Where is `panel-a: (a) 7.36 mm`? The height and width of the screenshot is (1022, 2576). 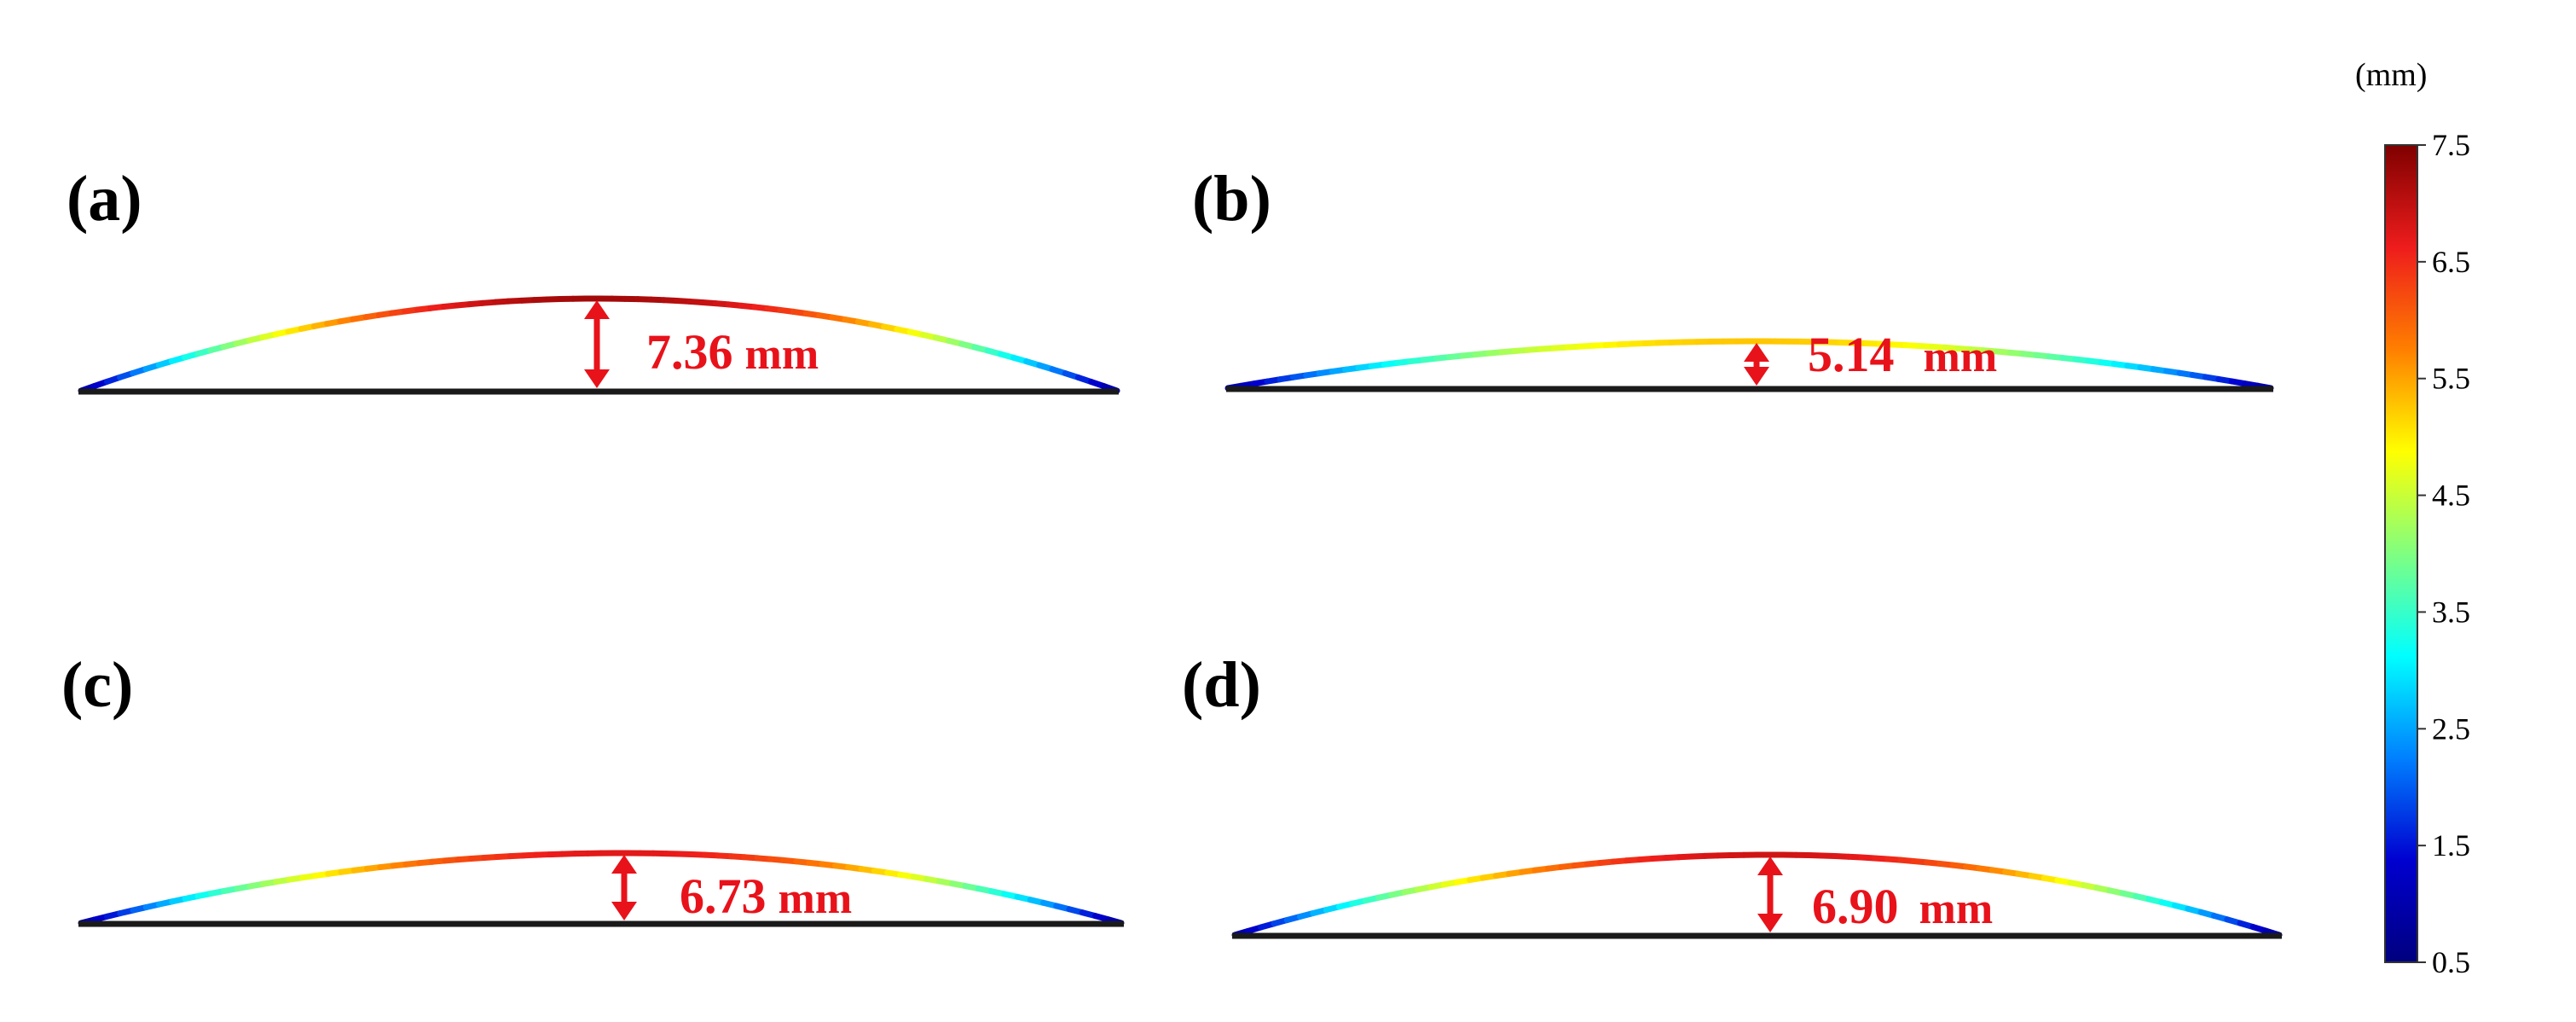 panel-a: (a) 7.36 mm is located at coordinates (593, 279).